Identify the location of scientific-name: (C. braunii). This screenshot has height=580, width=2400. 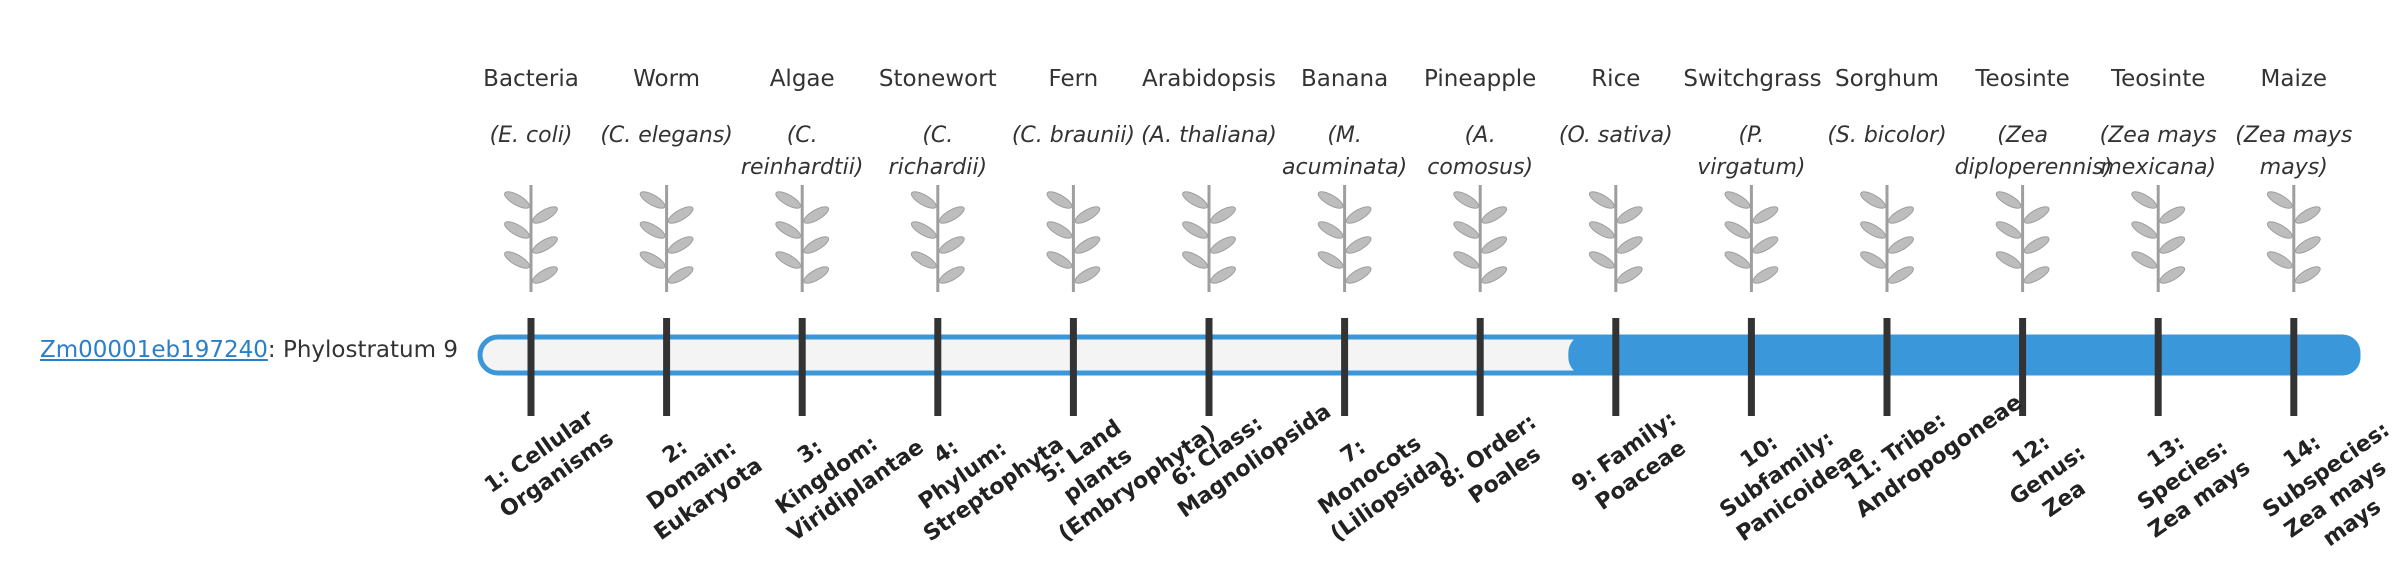
(1073, 135).